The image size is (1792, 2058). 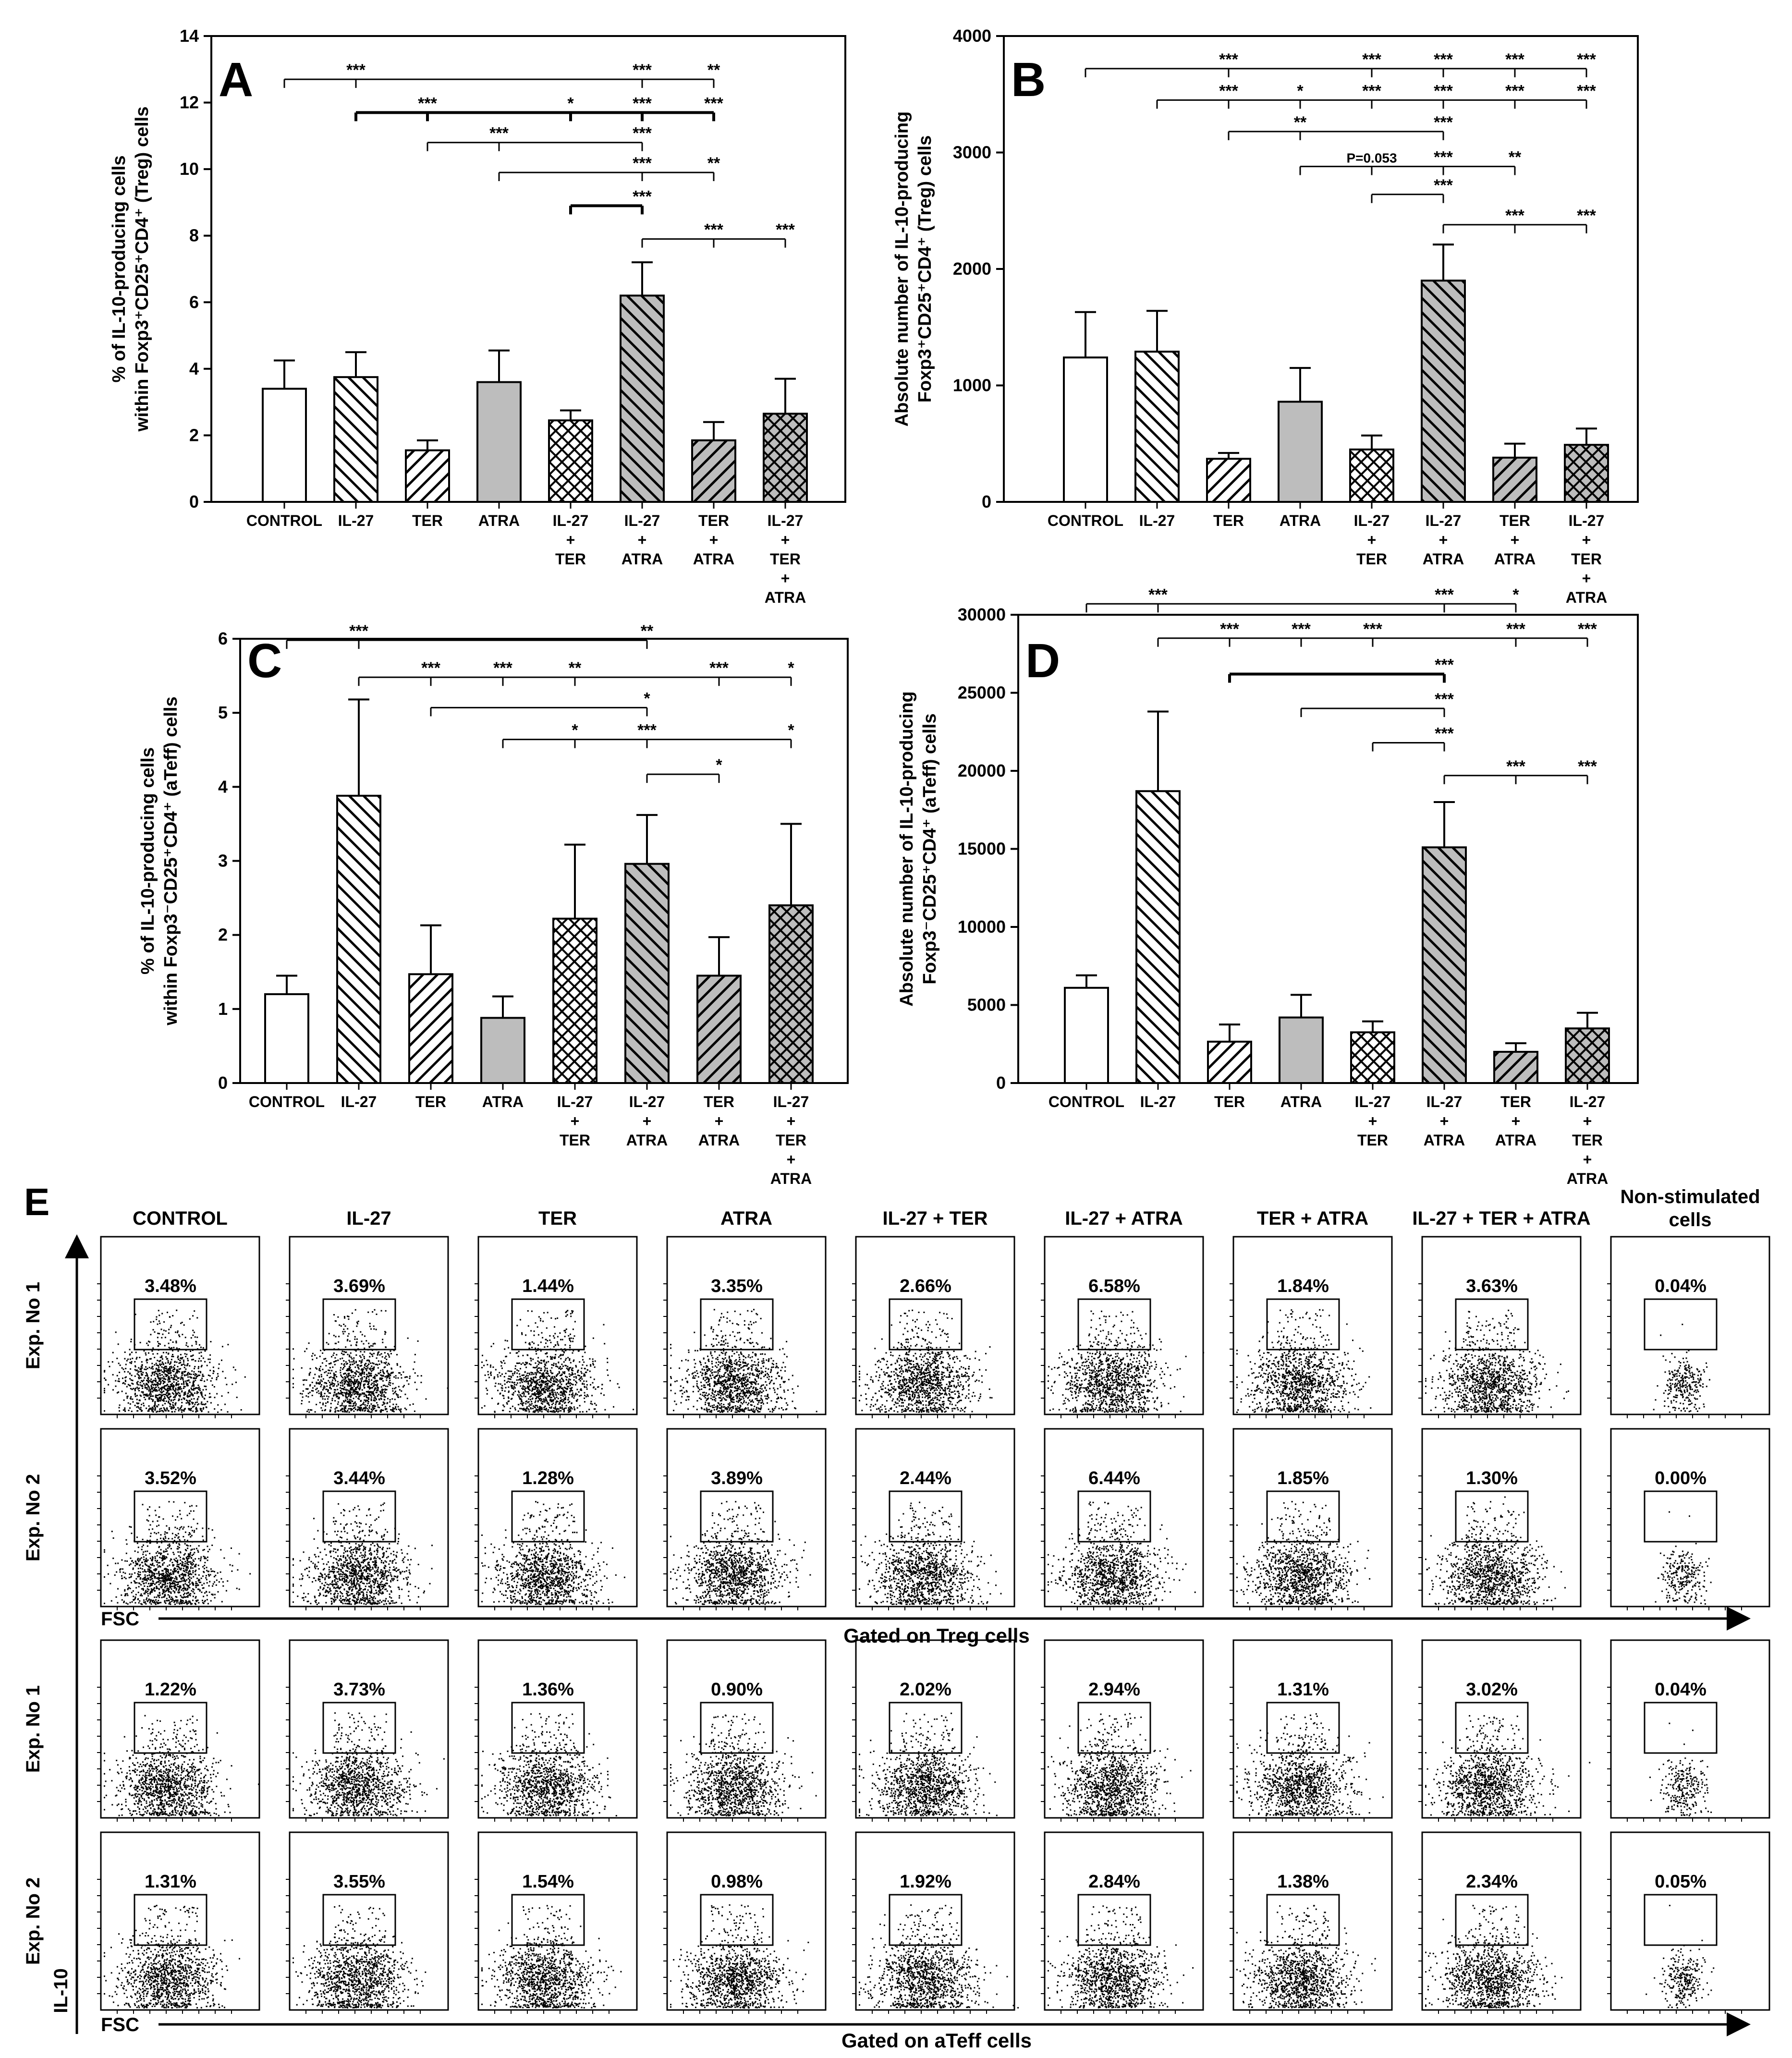 I want to click on flow-plot: 6.44%, so click(x=1122, y=1519).